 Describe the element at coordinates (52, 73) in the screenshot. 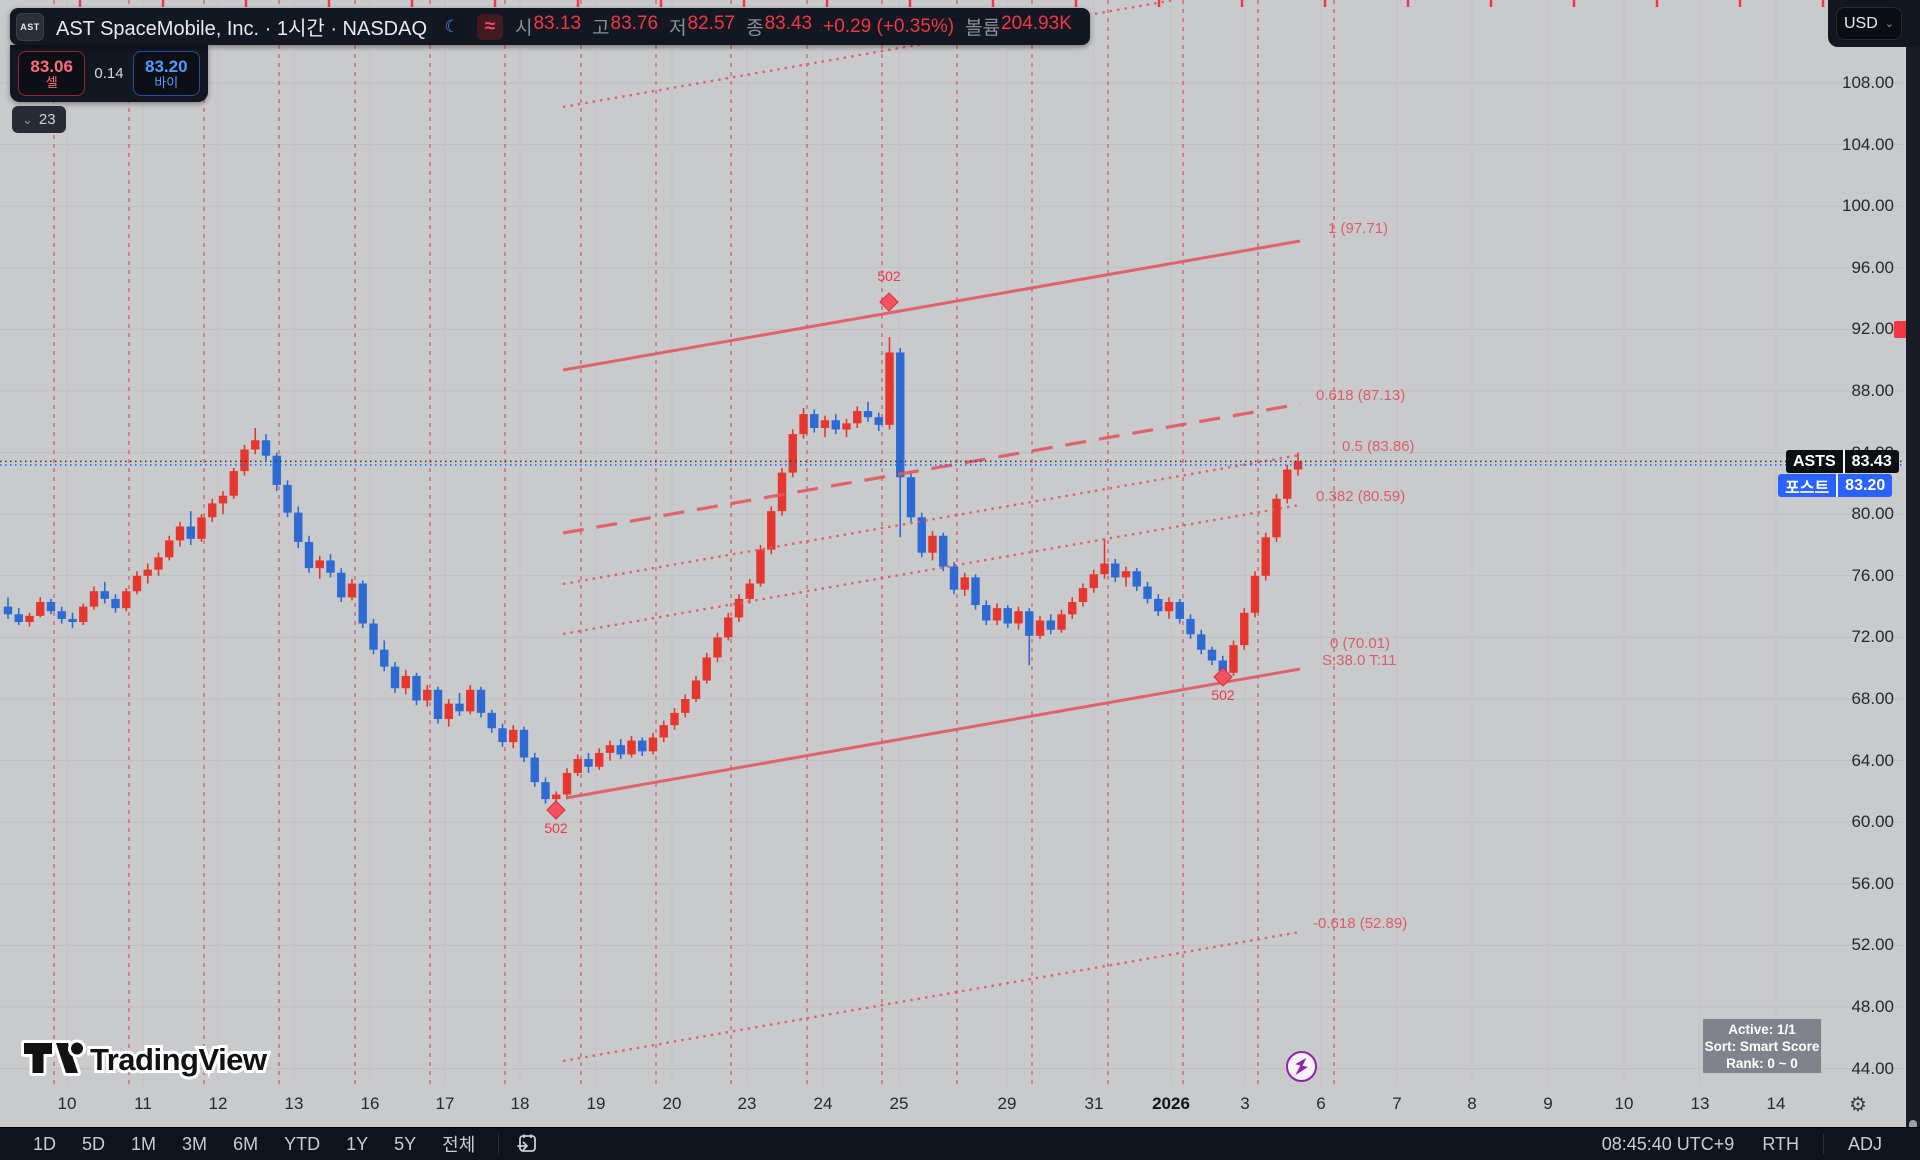

I see `sell-button: 83.06 셀` at that location.